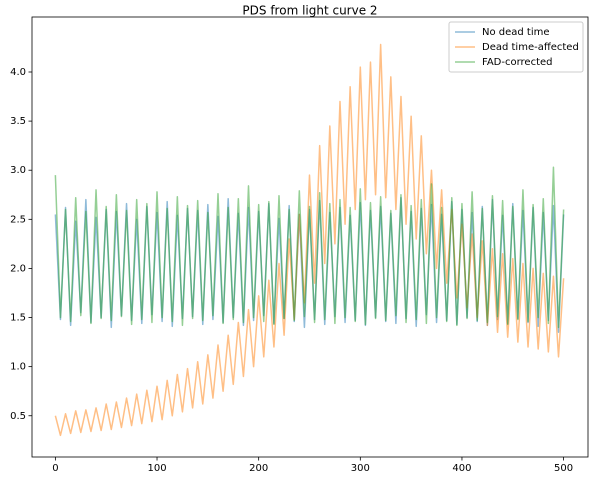 Image resolution: width=595 pixels, height=482 pixels. What do you see at coordinates (18, 268) in the screenshot?
I see `y-tick-label: 2.0` at bounding box center [18, 268].